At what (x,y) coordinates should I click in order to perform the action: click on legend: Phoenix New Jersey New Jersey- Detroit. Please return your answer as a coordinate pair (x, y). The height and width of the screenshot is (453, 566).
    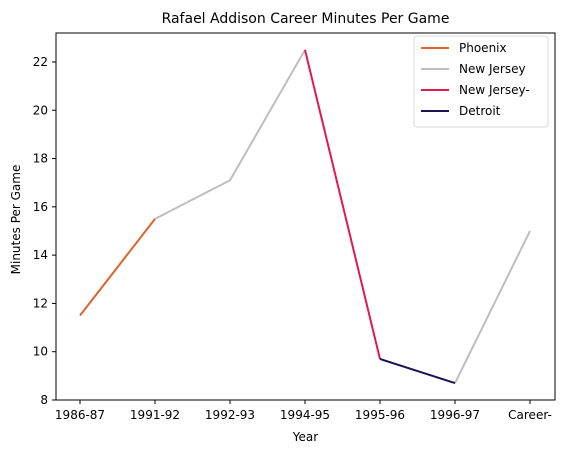
    Looking at the image, I should click on (481, 81).